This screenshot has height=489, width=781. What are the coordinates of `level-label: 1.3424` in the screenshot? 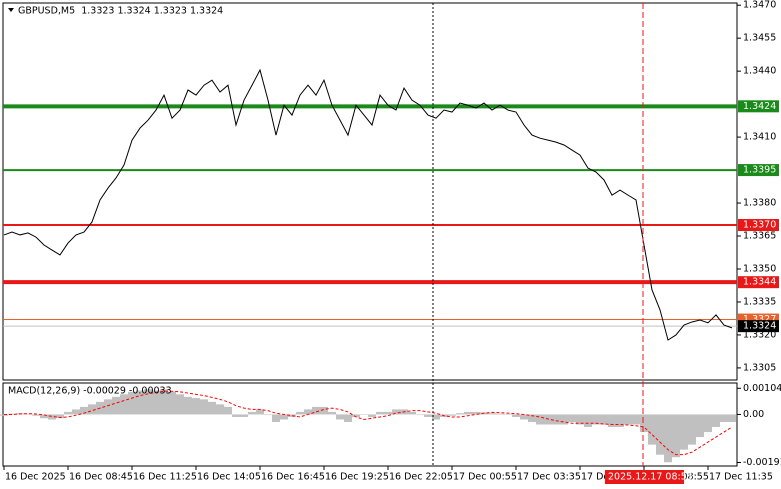 It's located at (759, 106).